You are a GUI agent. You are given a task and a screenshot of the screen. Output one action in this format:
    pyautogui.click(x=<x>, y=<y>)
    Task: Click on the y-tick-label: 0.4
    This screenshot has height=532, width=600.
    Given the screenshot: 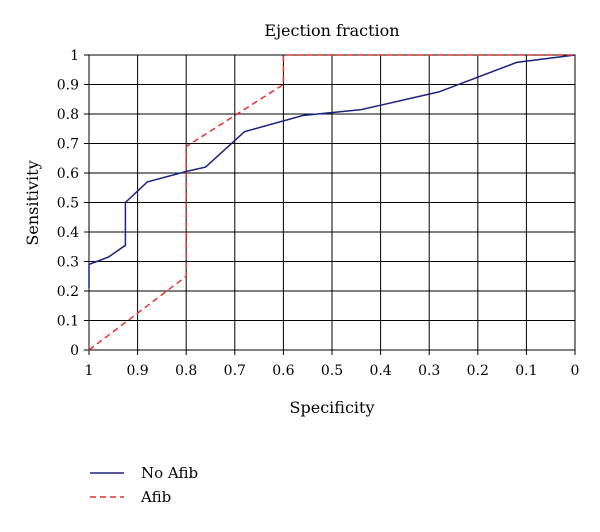 What is the action you would take?
    pyautogui.click(x=68, y=233)
    